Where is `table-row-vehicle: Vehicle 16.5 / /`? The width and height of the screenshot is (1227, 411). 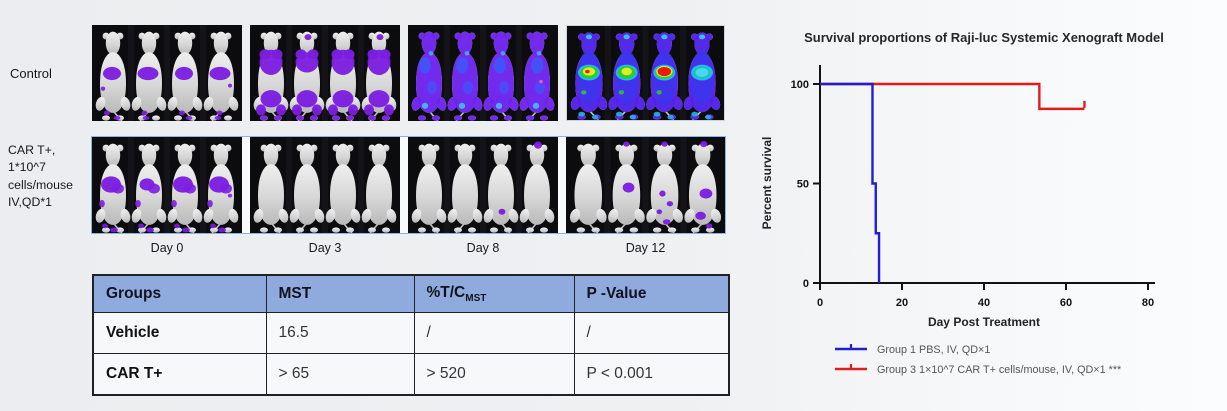
table-row-vehicle: Vehicle 16.5 / / is located at coordinates (411, 333).